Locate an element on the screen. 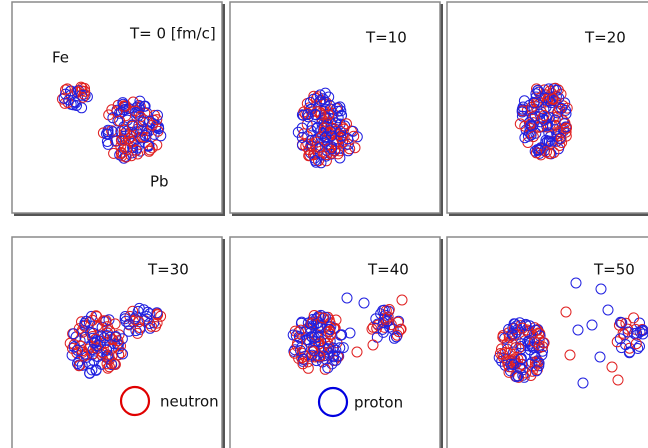 The height and width of the screenshot is (448, 648). time-label: T=40 is located at coordinates (388, 270).